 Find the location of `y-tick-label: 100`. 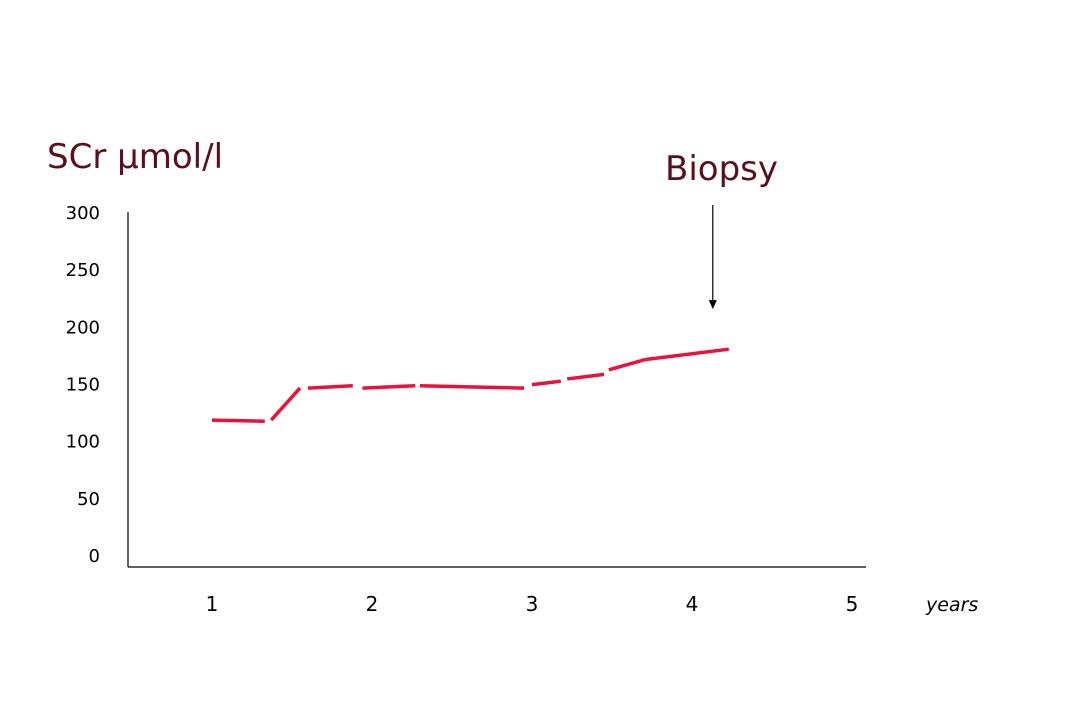

y-tick-label: 100 is located at coordinates (83, 442).